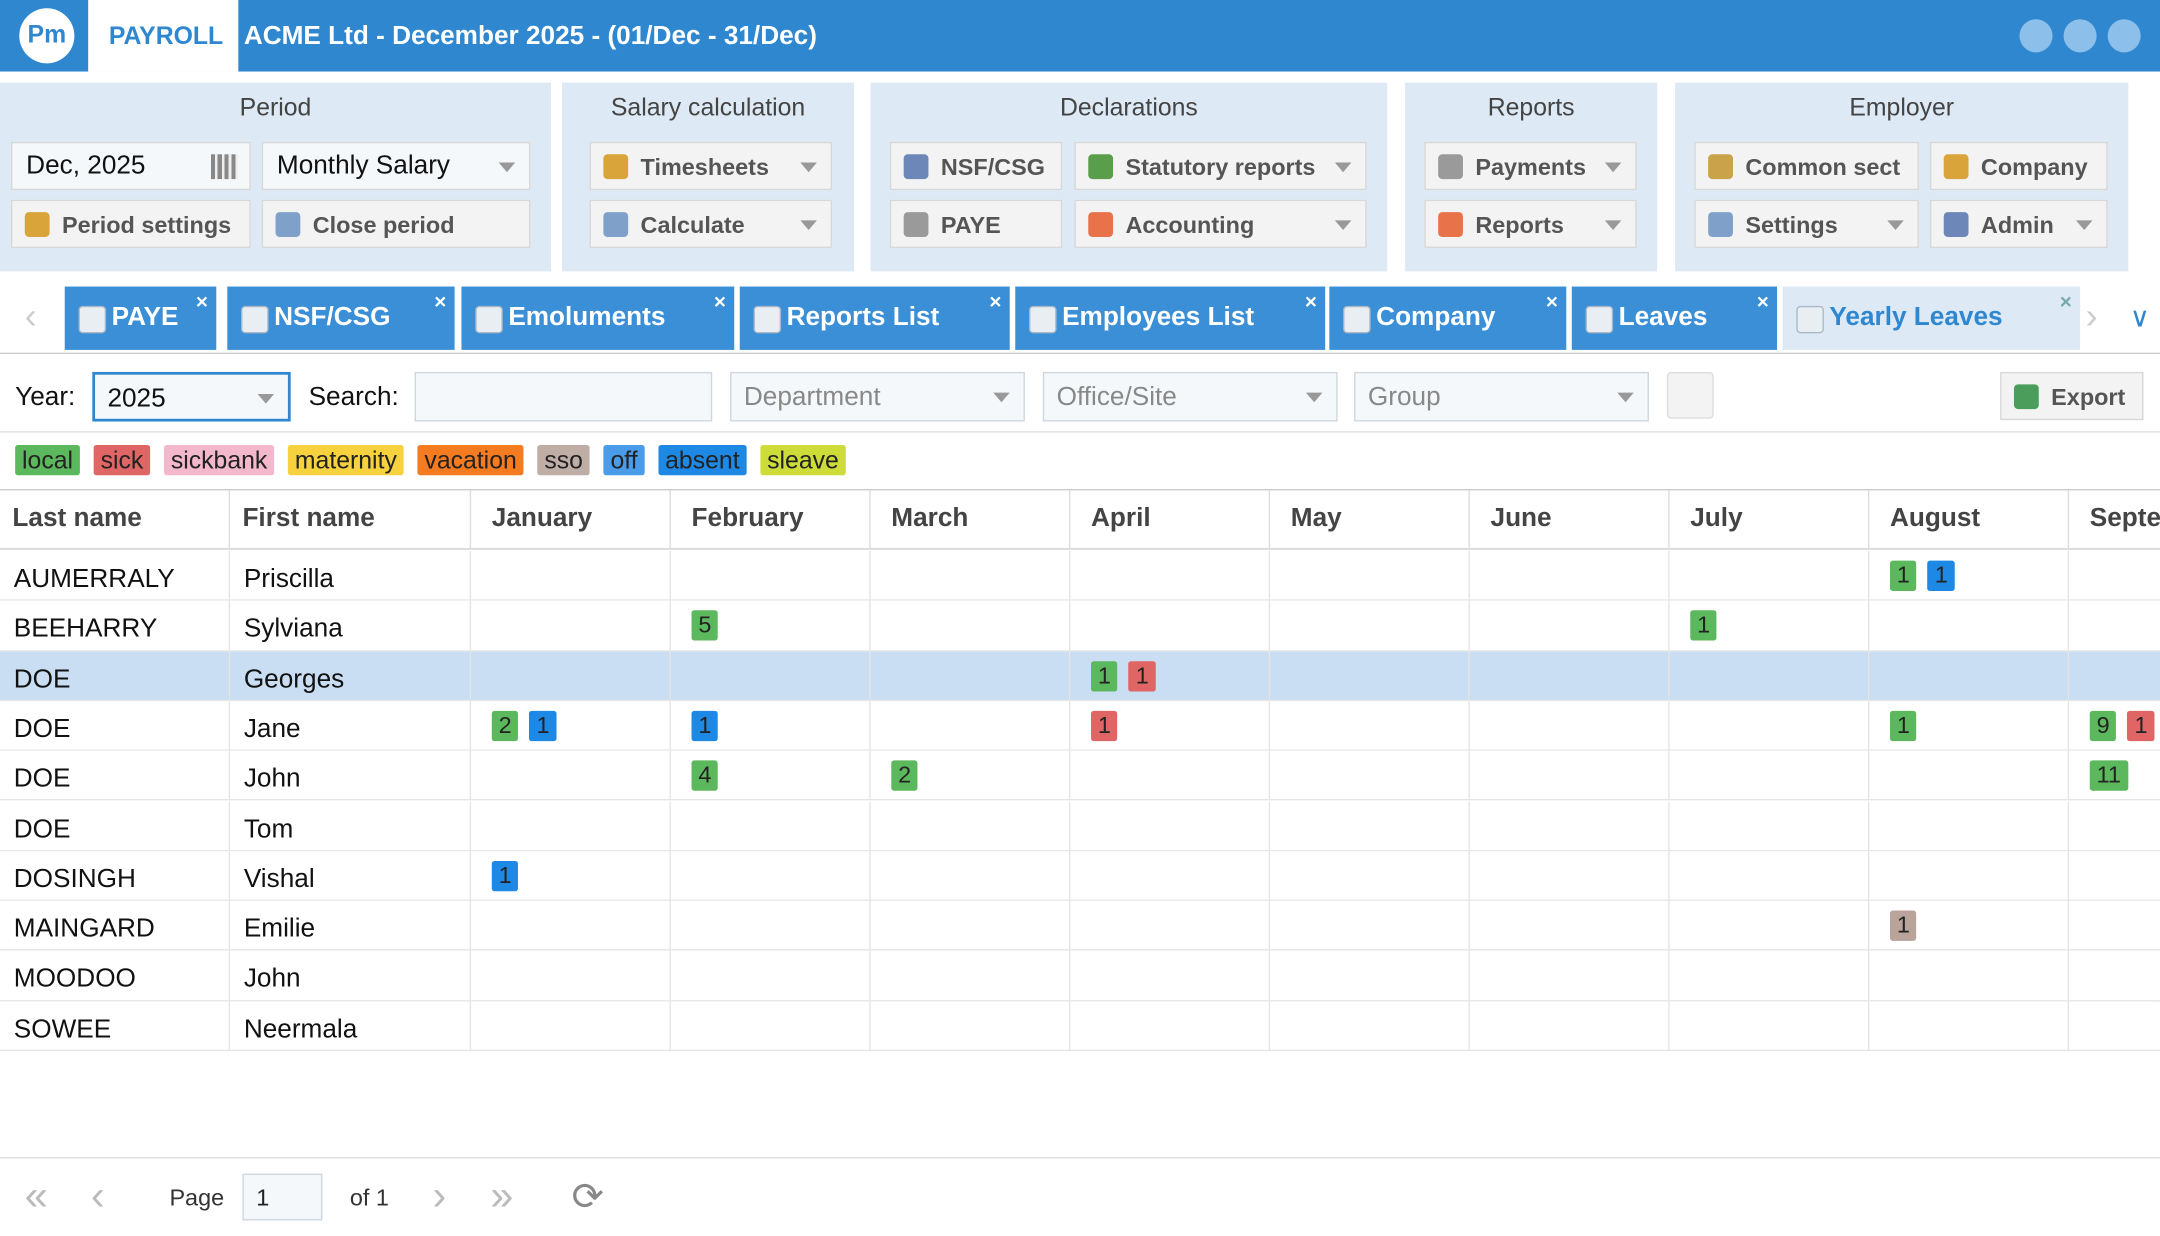 This screenshot has width=2160, height=1236. I want to click on help-icon, so click(2080, 36).